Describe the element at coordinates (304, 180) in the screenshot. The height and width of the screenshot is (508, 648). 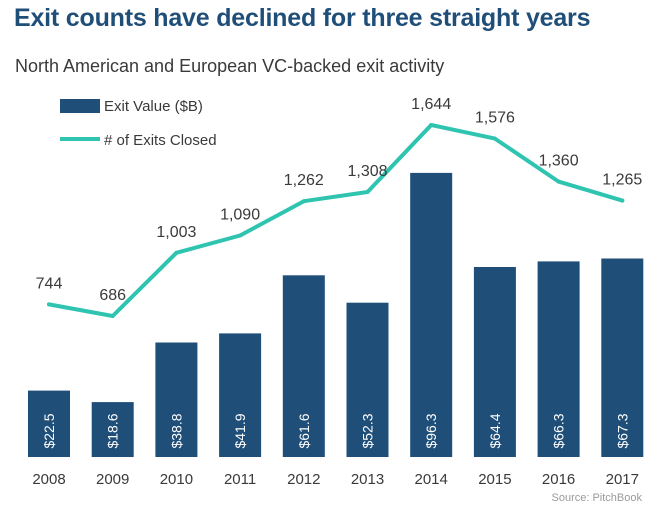
I see `line-label-2012: 1,262` at that location.